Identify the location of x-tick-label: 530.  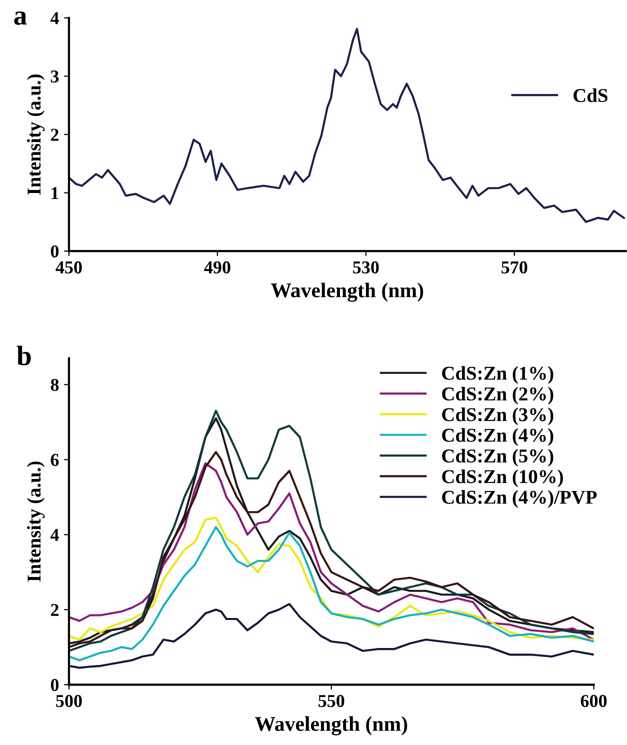
(366, 267).